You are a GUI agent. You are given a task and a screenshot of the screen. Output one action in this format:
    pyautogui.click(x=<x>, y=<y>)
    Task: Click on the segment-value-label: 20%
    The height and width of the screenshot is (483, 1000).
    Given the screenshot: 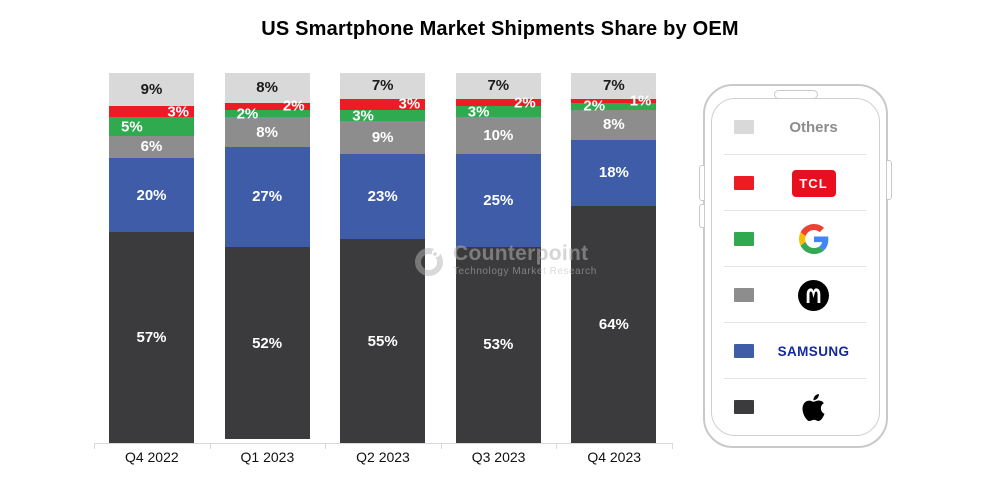 What is the action you would take?
    pyautogui.click(x=151, y=195)
    